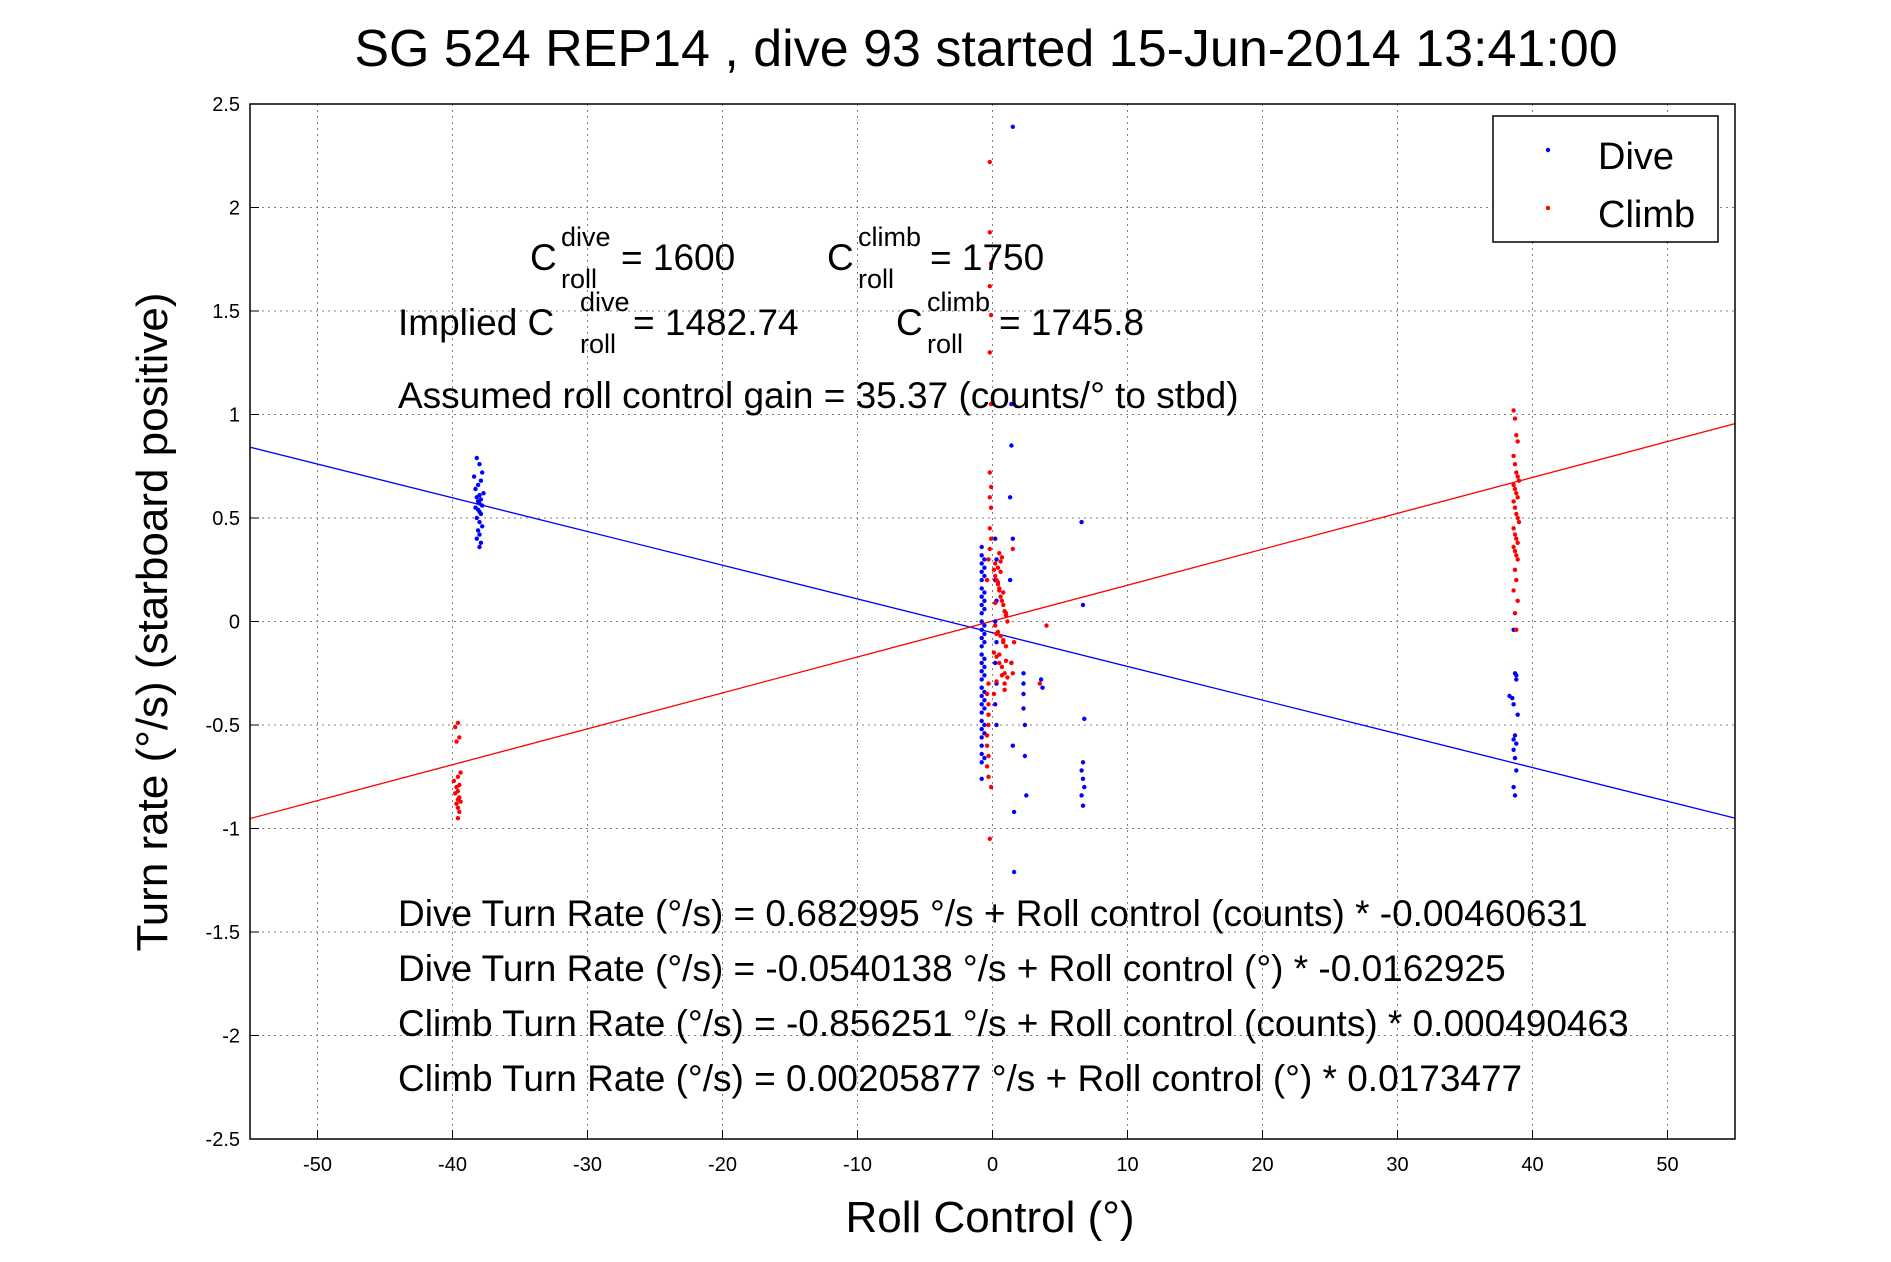 This screenshot has height=1262, width=1891. Describe the element at coordinates (992, 1165) in the screenshot. I see `x-tick-label: 0` at that location.